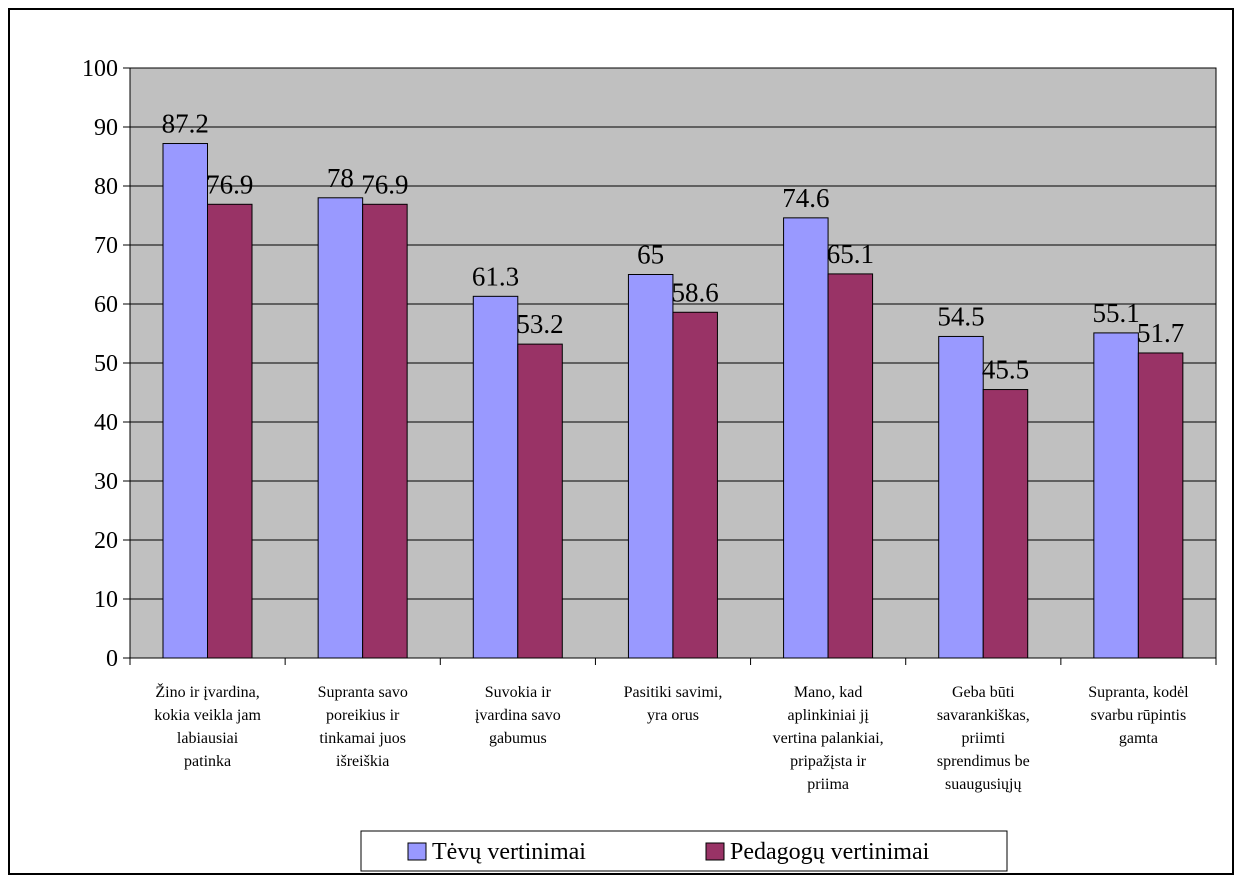  Describe the element at coordinates (1160, 333) in the screenshot. I see `data-label: 51.7` at that location.